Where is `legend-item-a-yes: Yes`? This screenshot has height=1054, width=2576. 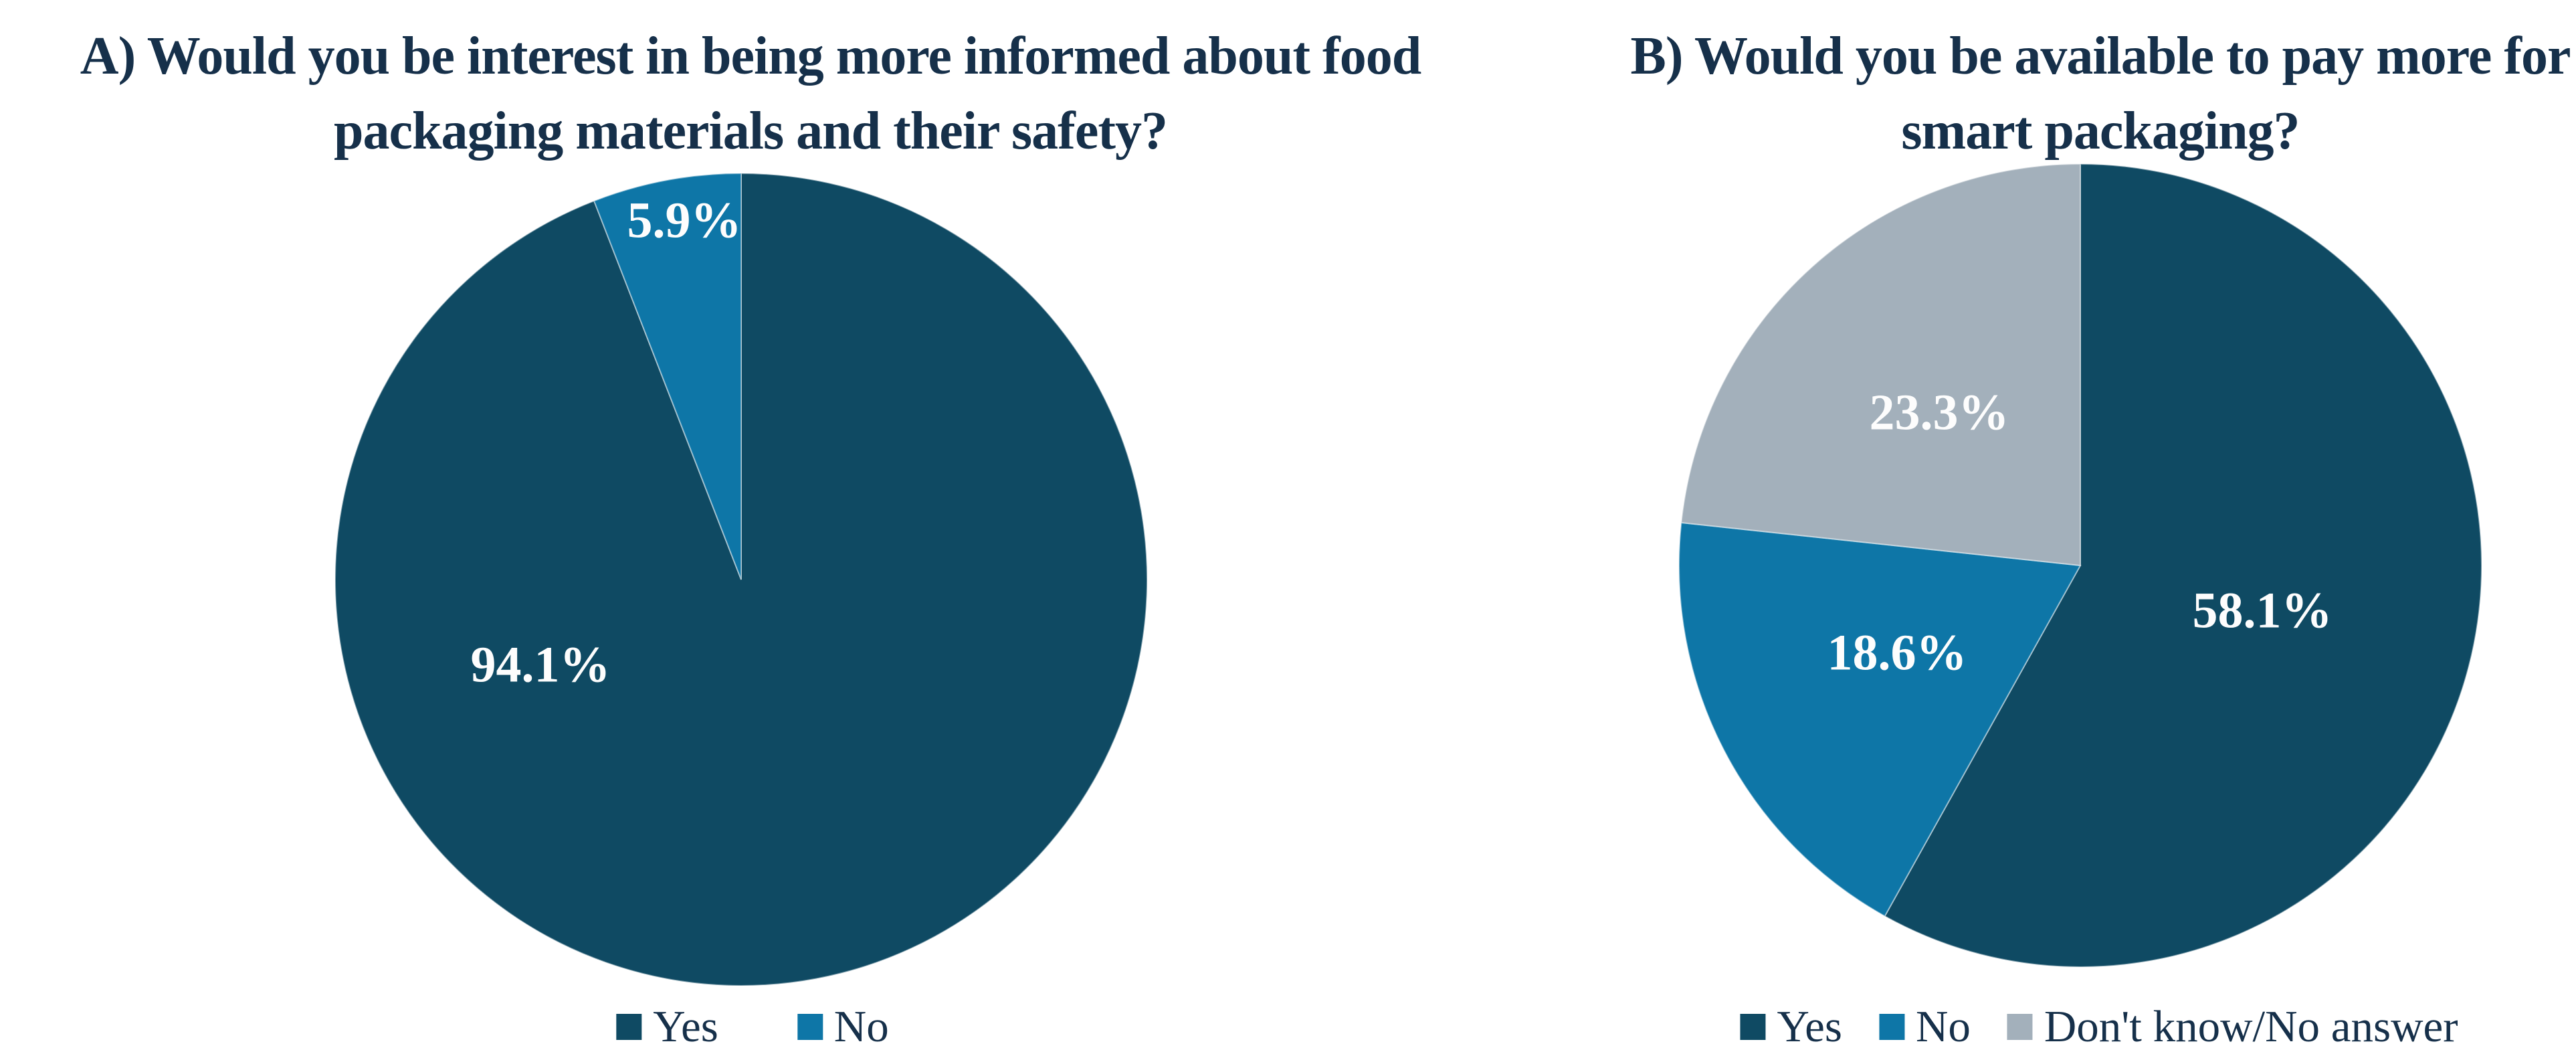
legend-item-a-yes: Yes is located at coordinates (667, 1027).